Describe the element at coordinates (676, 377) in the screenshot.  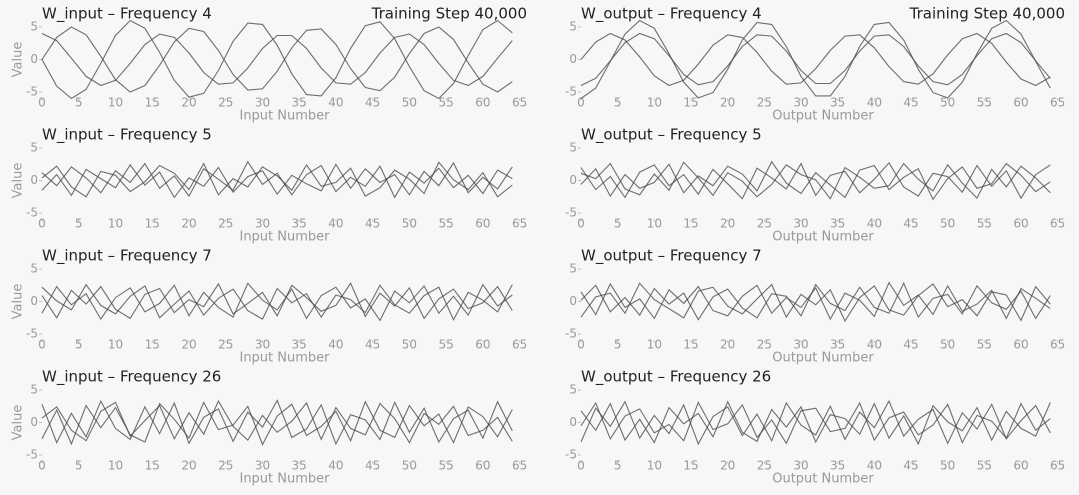
I see `chart-title: W_output – Frequency 26` at that location.